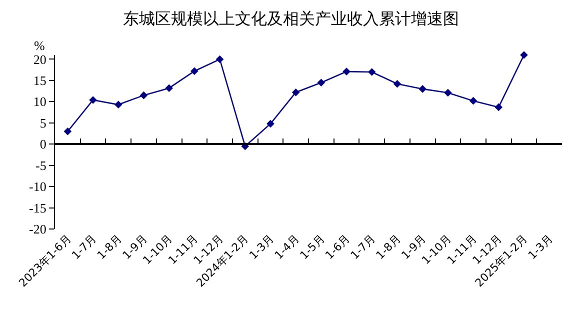 This screenshot has height=314, width=582. Describe the element at coordinates (37, 229) in the screenshot. I see `y-tick-label: -20` at that location.